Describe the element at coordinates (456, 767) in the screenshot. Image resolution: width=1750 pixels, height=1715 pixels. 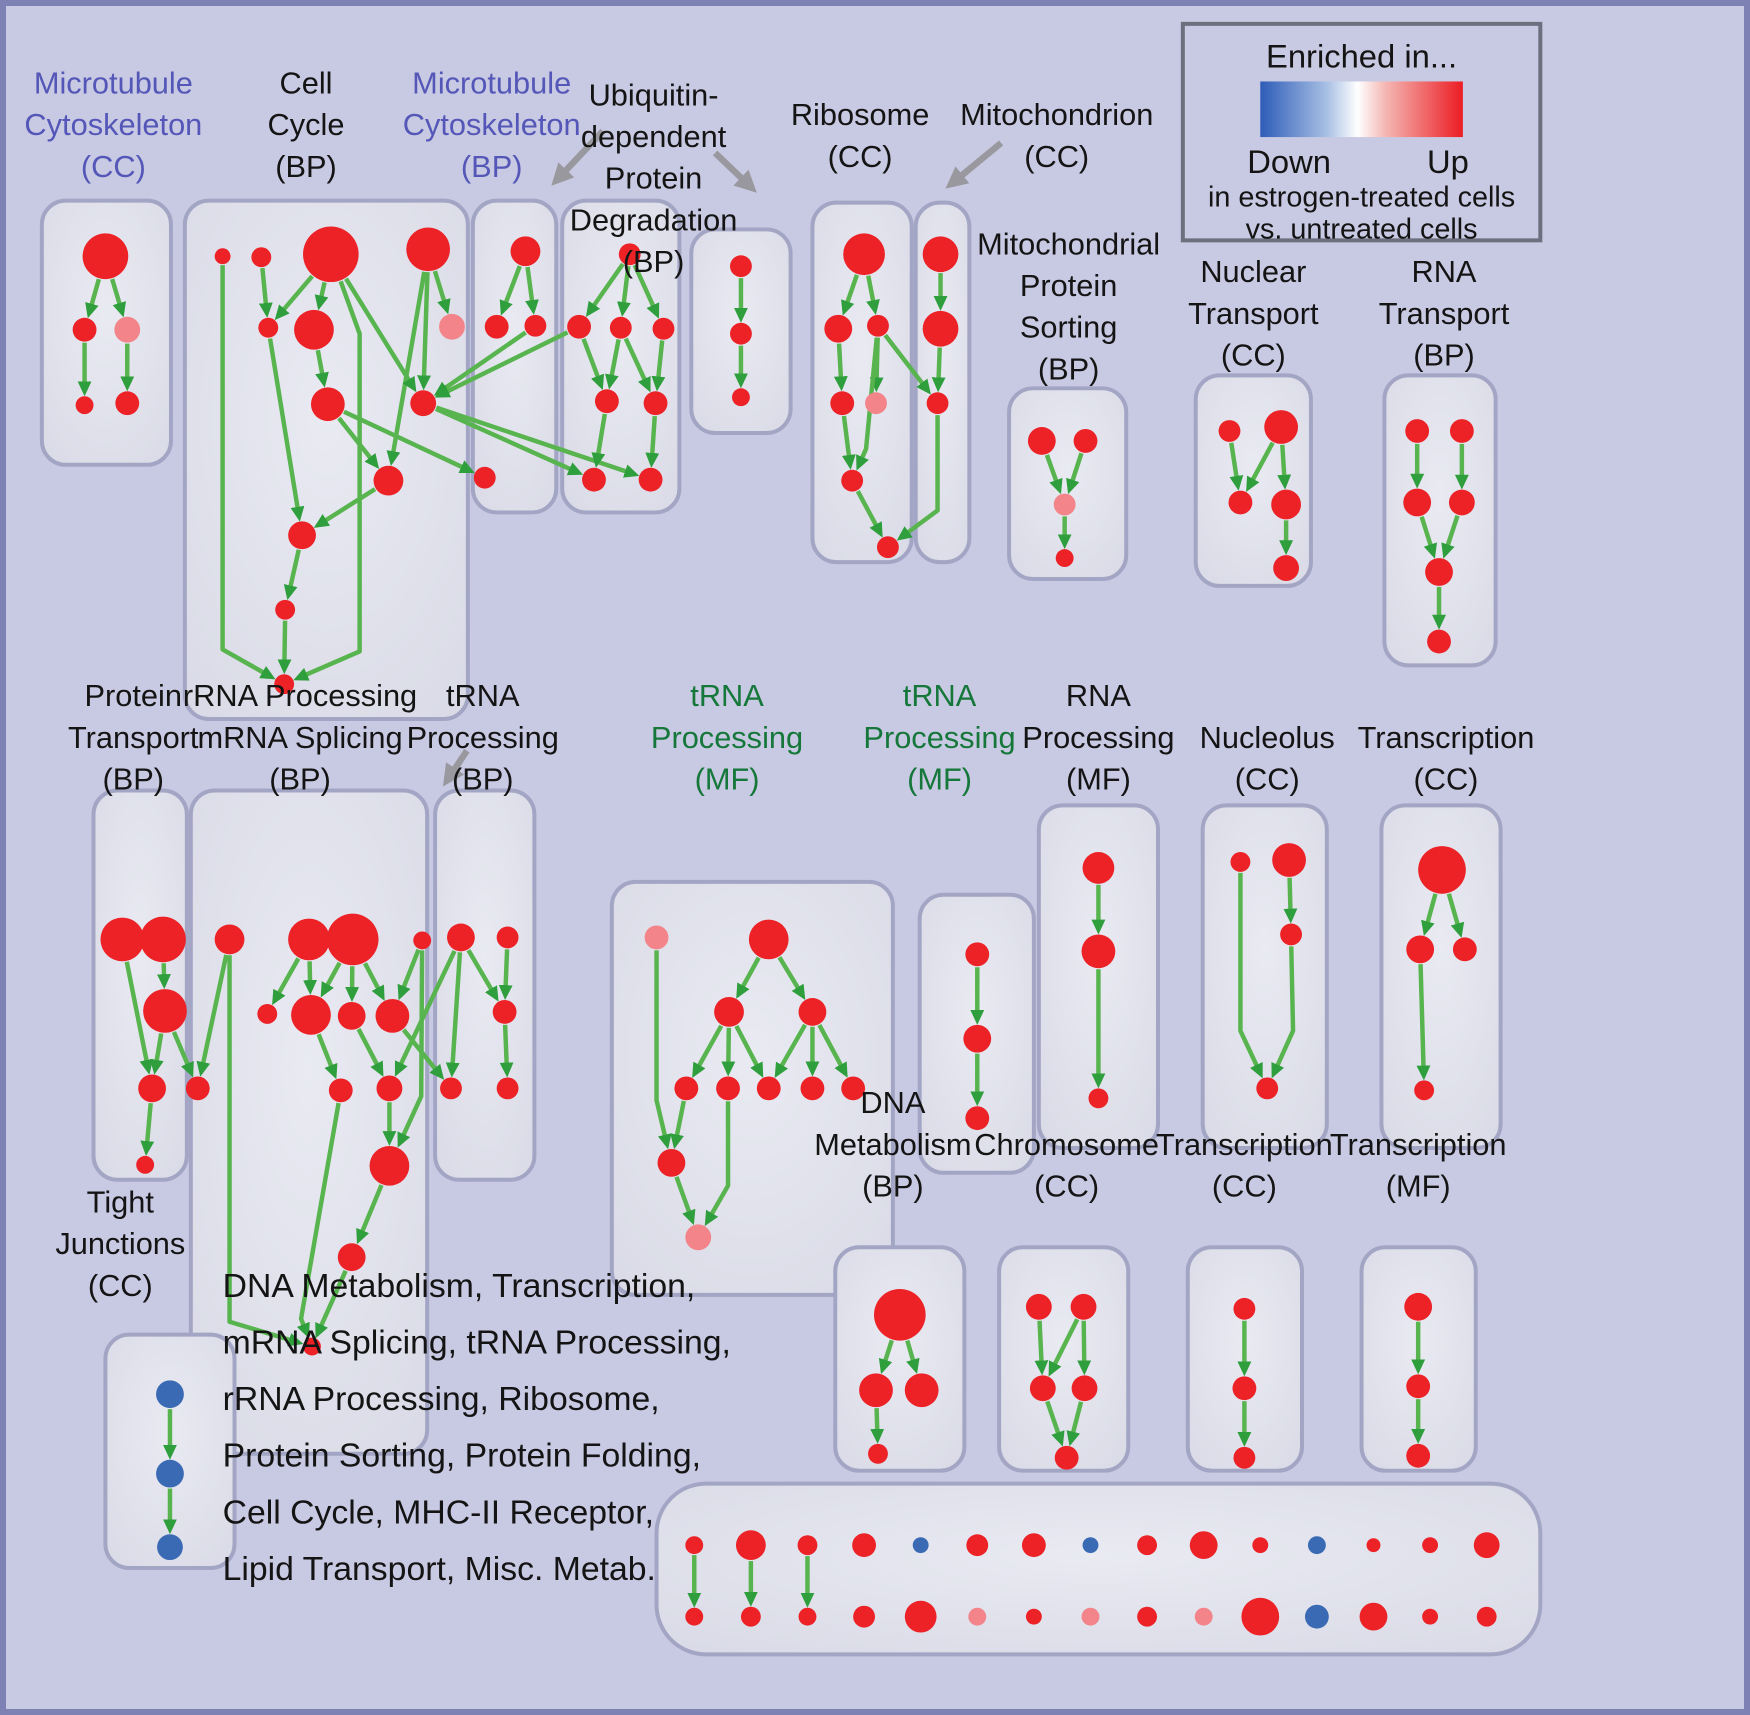
I see `annotation-arrow` at that location.